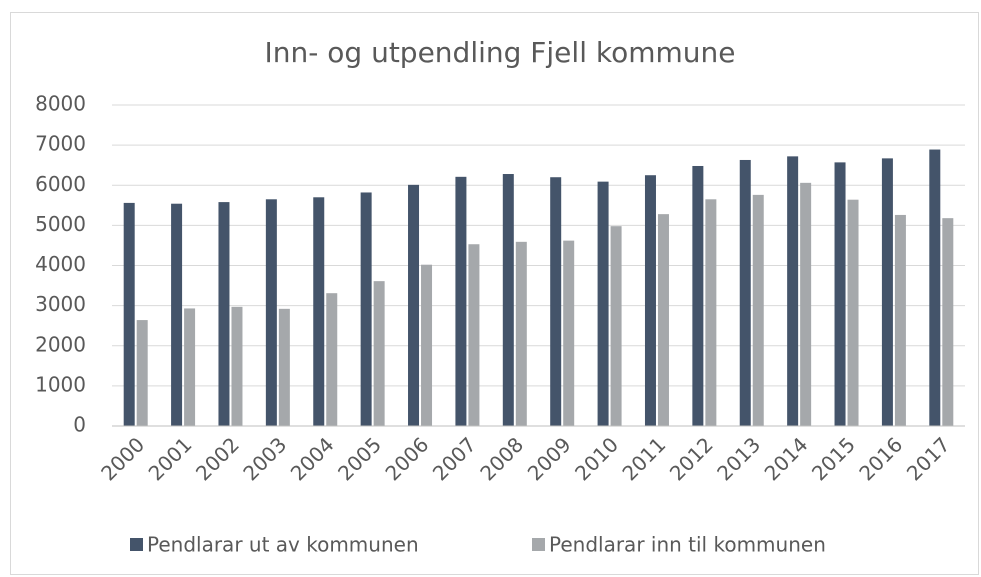  I want to click on y-tick-label: 3000, so click(60, 304).